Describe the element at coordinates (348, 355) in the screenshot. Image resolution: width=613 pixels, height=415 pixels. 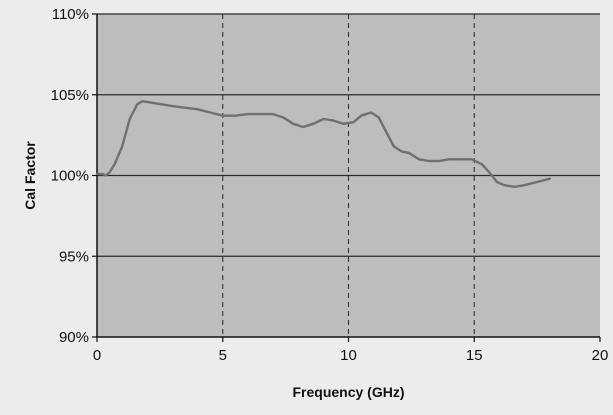
I see `x-tick-label: 10` at that location.